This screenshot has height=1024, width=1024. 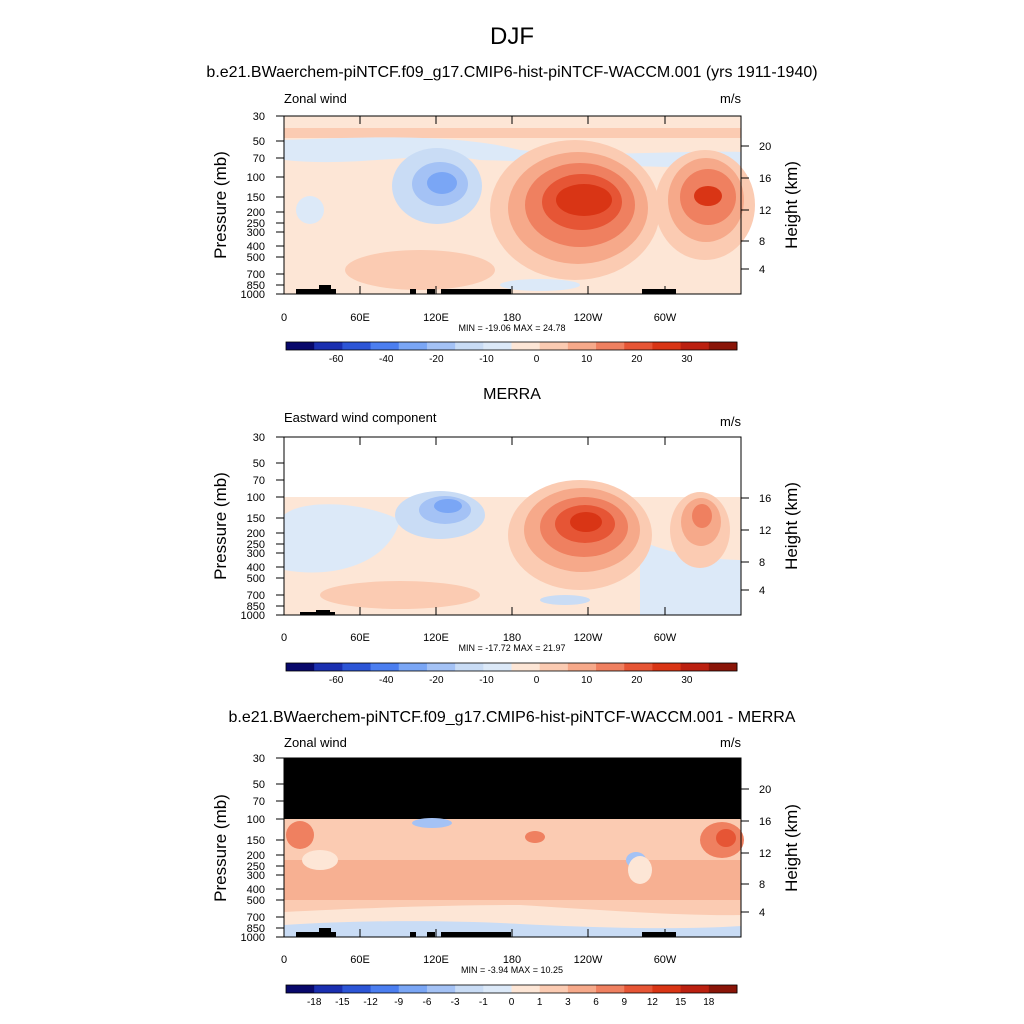 I want to click on colorbar-label: -40, so click(x=386, y=359).